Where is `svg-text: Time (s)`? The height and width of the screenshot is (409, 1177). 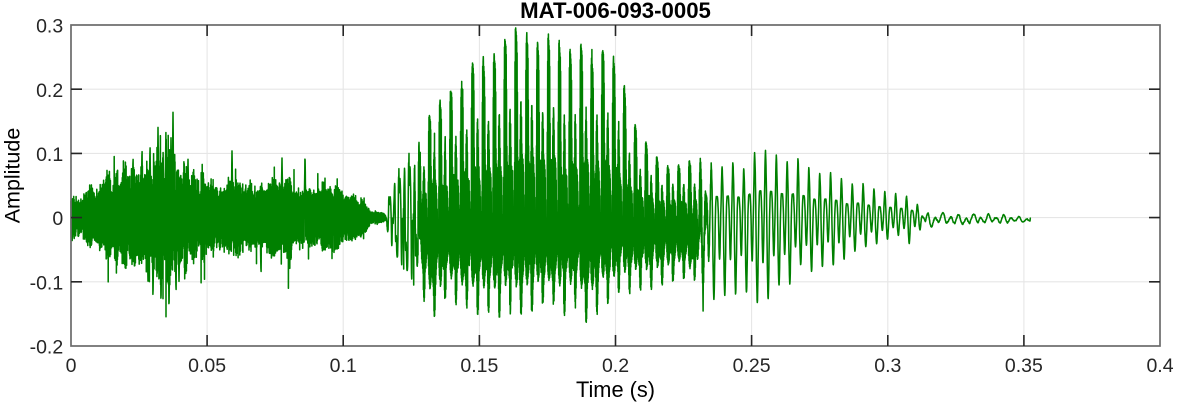 svg-text: Time (s) is located at coordinates (615, 389).